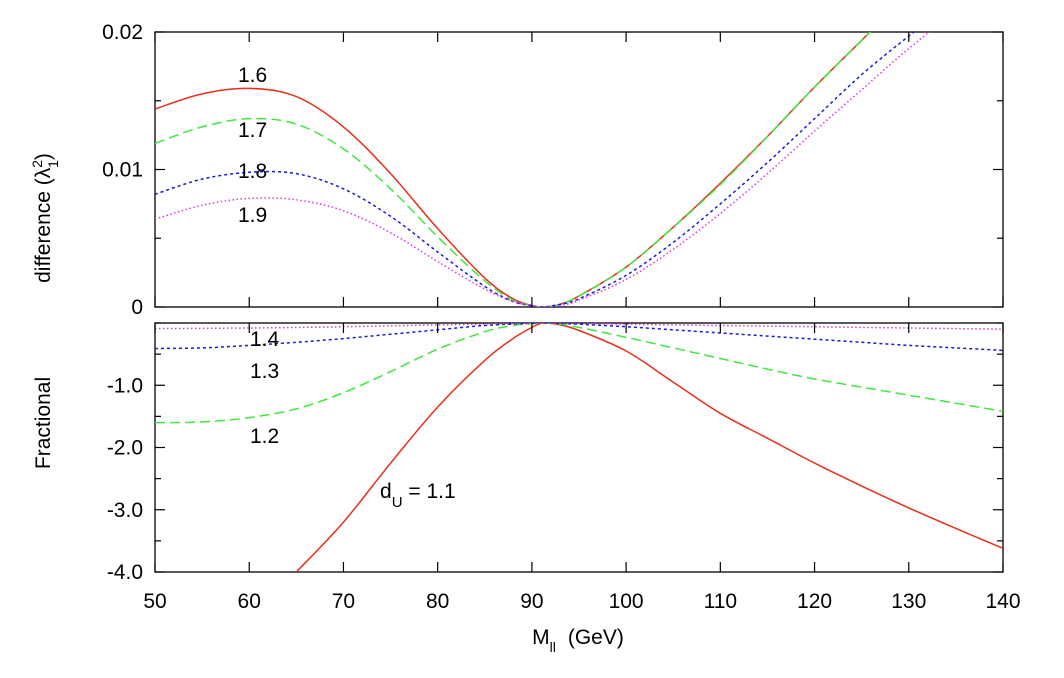  Describe the element at coordinates (437, 601) in the screenshot. I see `xtick-label: 80` at that location.